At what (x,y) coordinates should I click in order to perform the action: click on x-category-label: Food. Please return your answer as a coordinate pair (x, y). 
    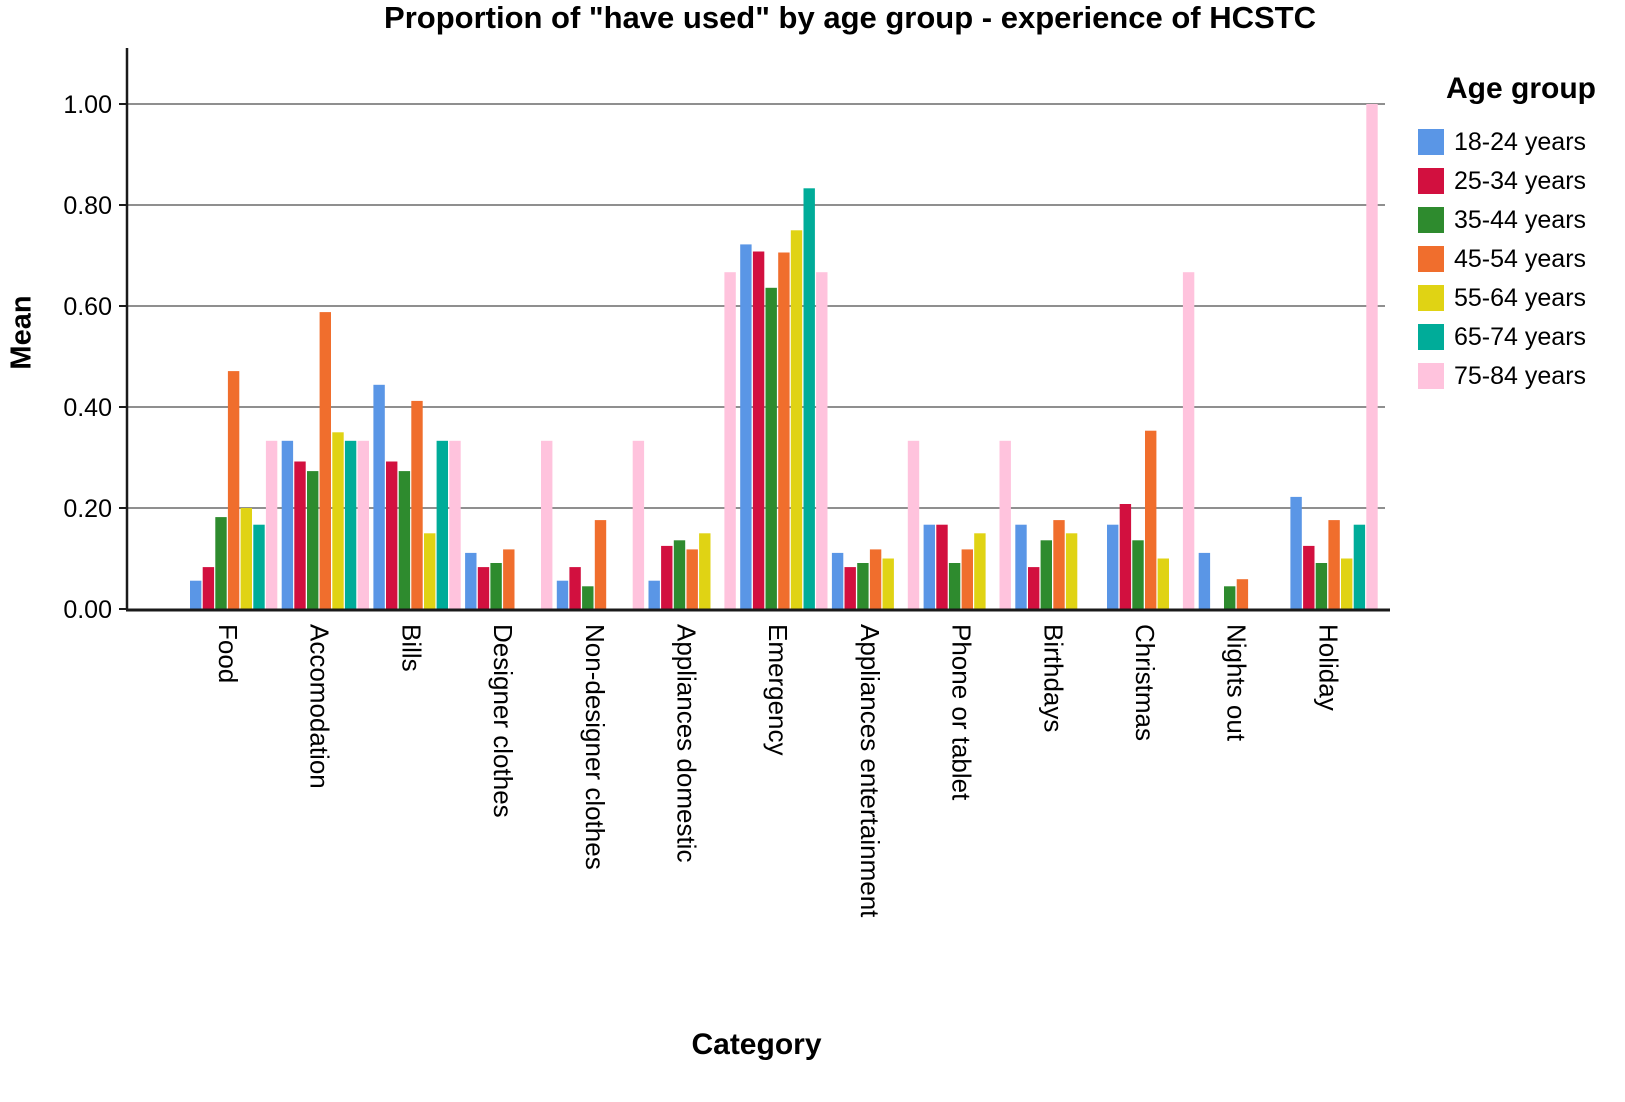
    Looking at the image, I should click on (228, 653).